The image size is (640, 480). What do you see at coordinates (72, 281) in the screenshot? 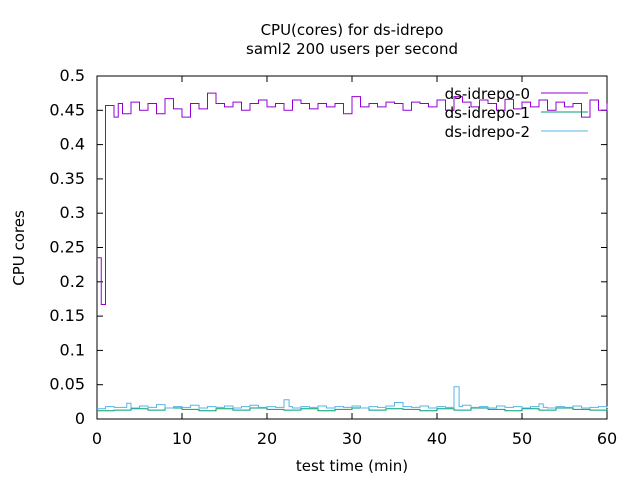
I see `y-tick-label: 0.2` at bounding box center [72, 281].